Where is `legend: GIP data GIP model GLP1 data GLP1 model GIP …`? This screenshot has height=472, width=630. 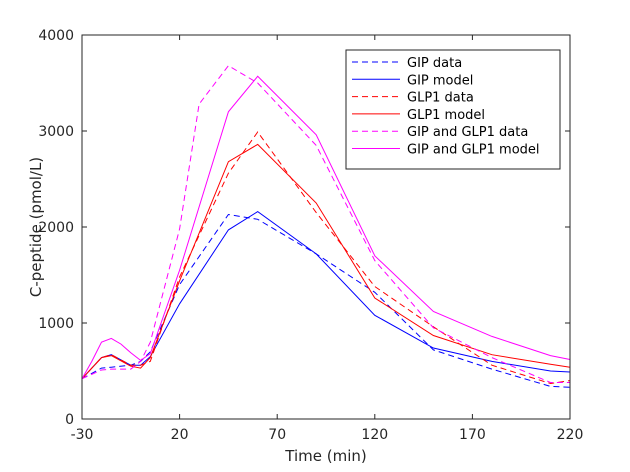 legend: GIP data GIP model GLP1 data GLP1 model GIP … is located at coordinates (453, 109).